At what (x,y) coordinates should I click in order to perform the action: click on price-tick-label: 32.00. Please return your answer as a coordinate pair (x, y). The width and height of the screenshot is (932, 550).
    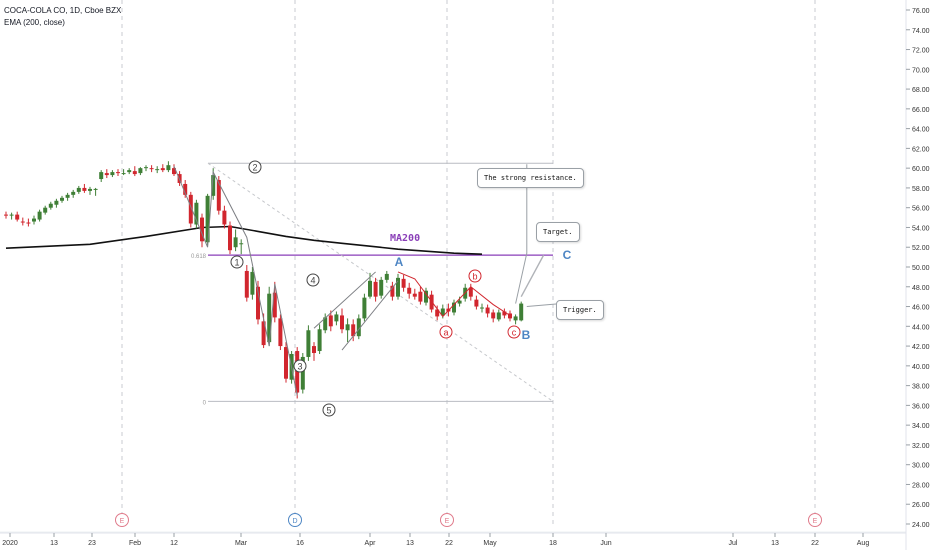
    Looking at the image, I should click on (921, 446).